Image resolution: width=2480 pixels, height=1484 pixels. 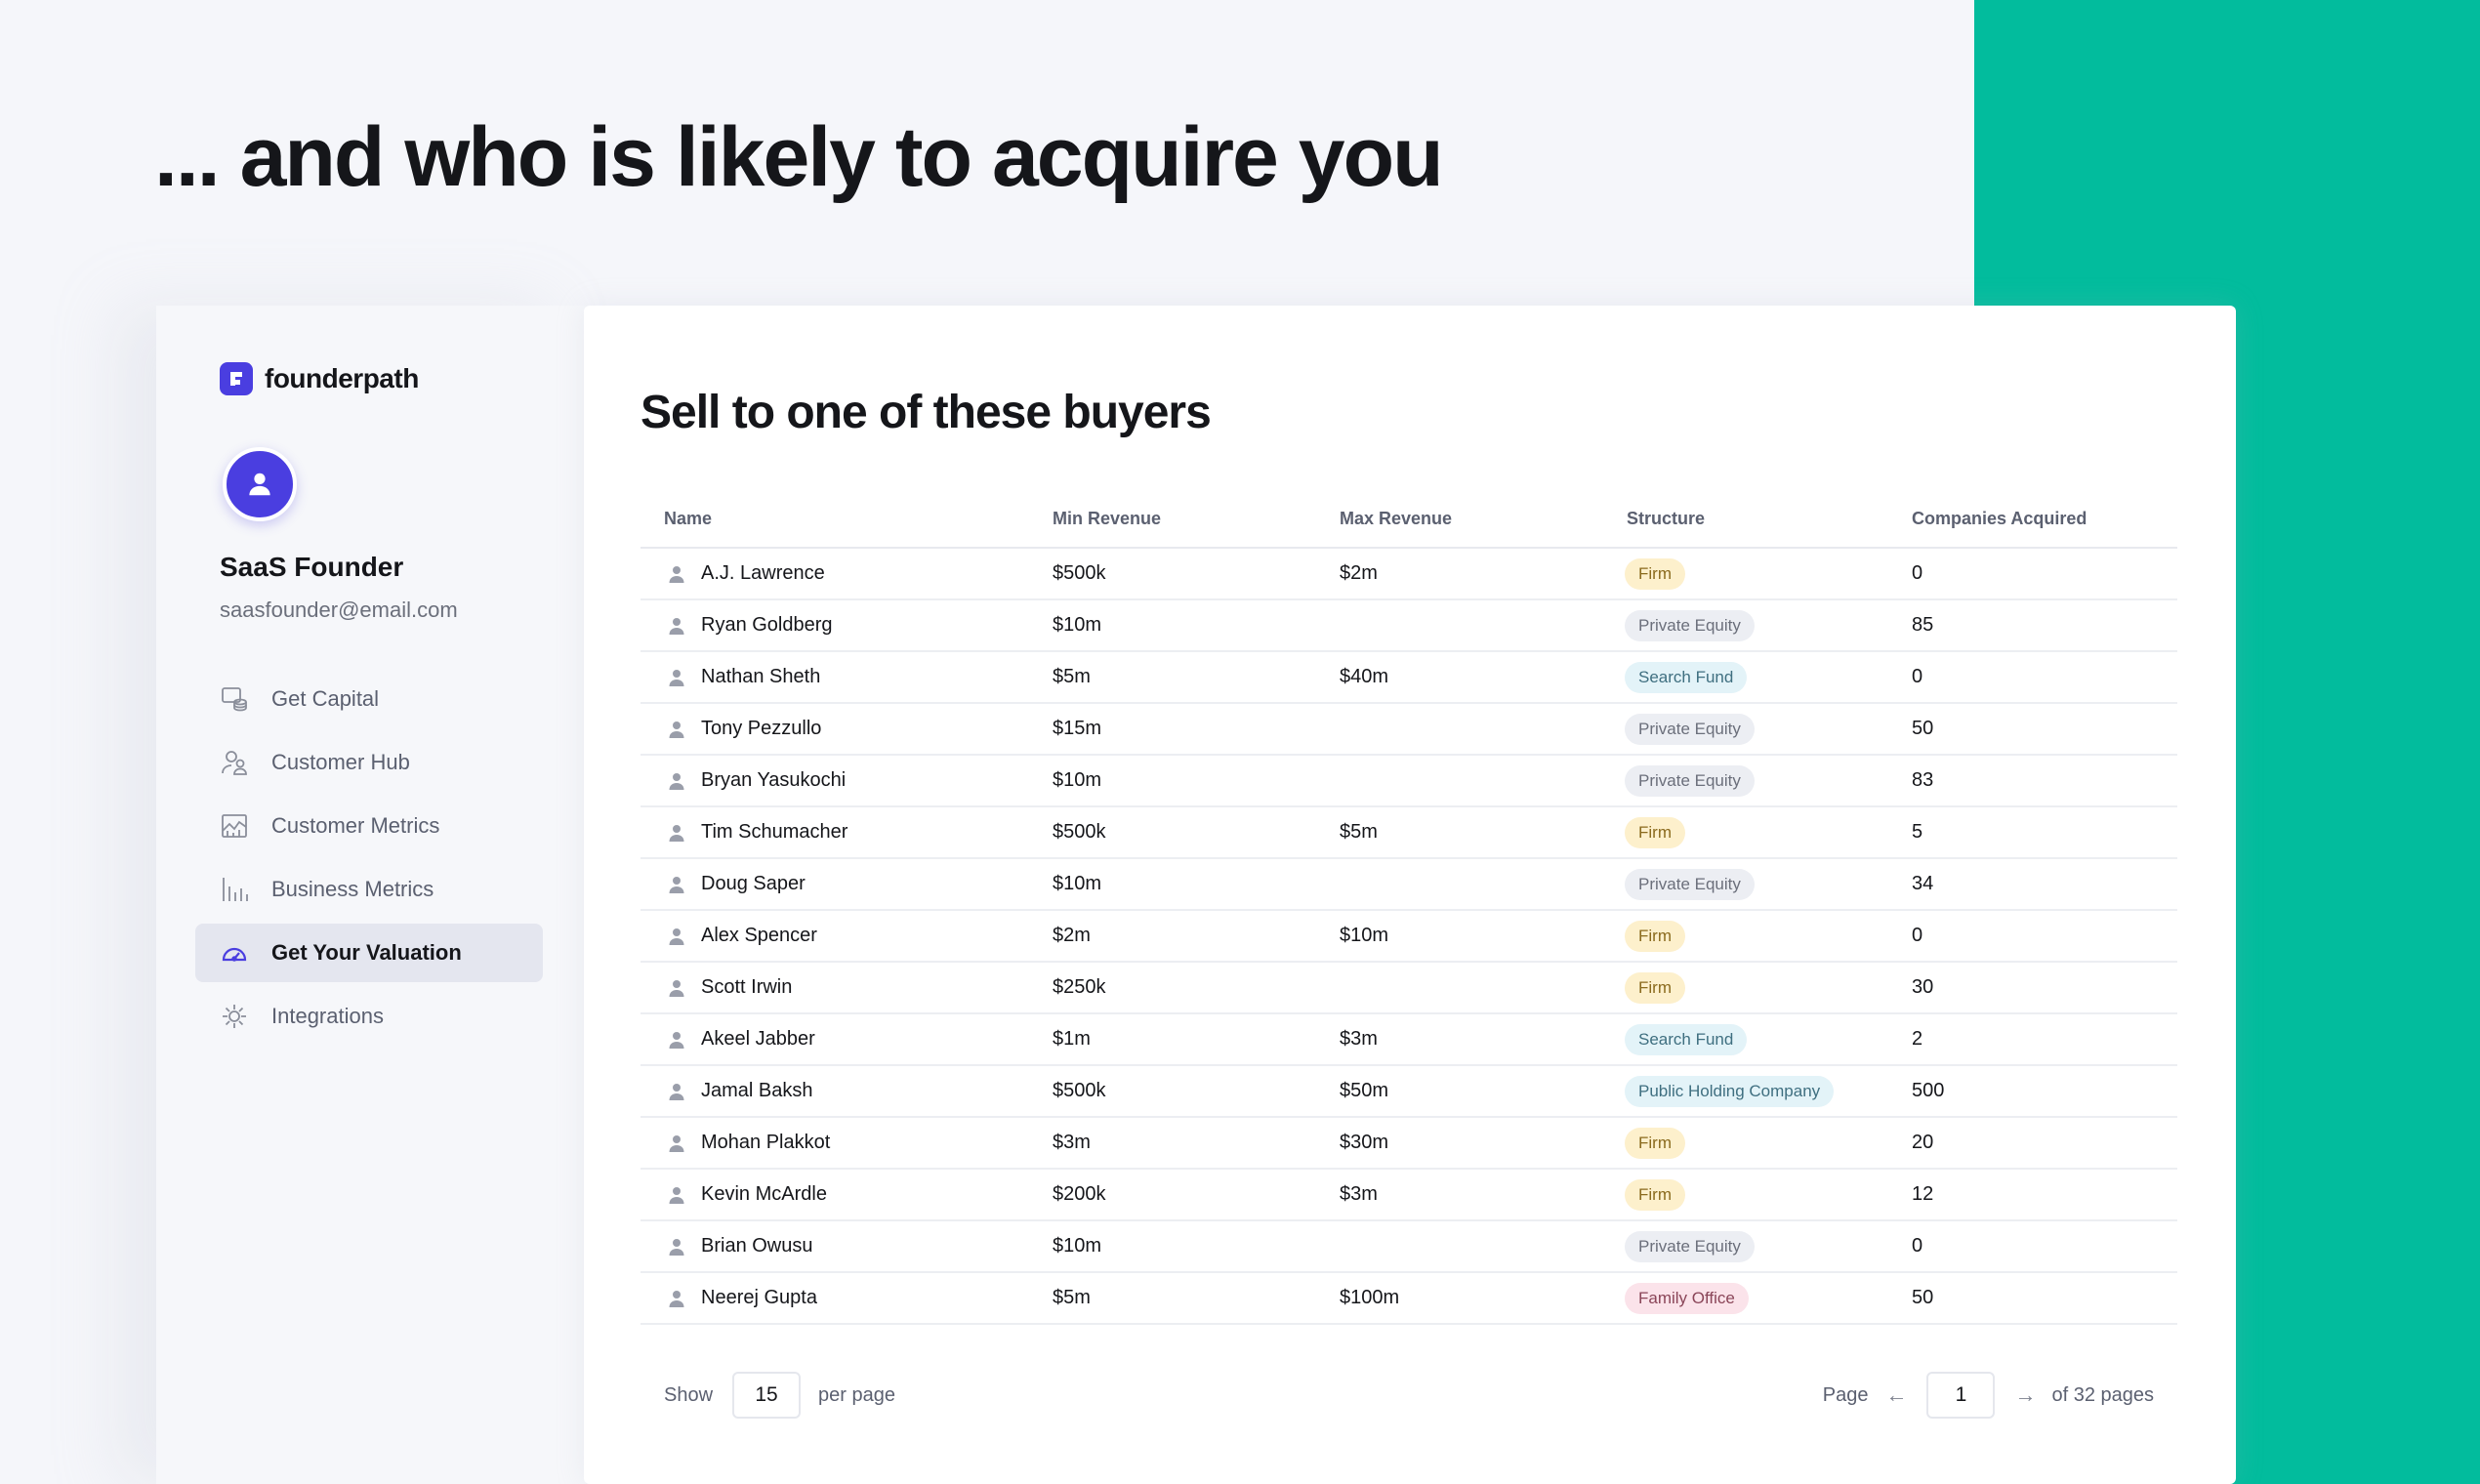 What do you see at coordinates (1730, 1091) in the screenshot?
I see `structure-badge: Public Holding Company` at bounding box center [1730, 1091].